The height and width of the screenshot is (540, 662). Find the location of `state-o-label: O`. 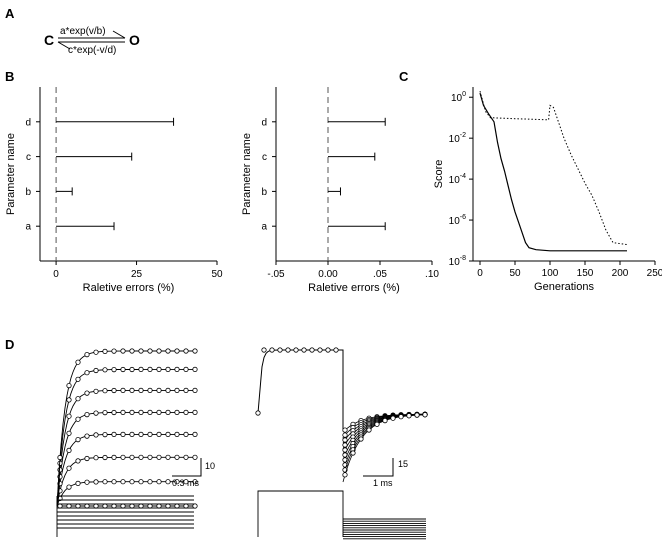

state-o-label: O is located at coordinates (134, 40).